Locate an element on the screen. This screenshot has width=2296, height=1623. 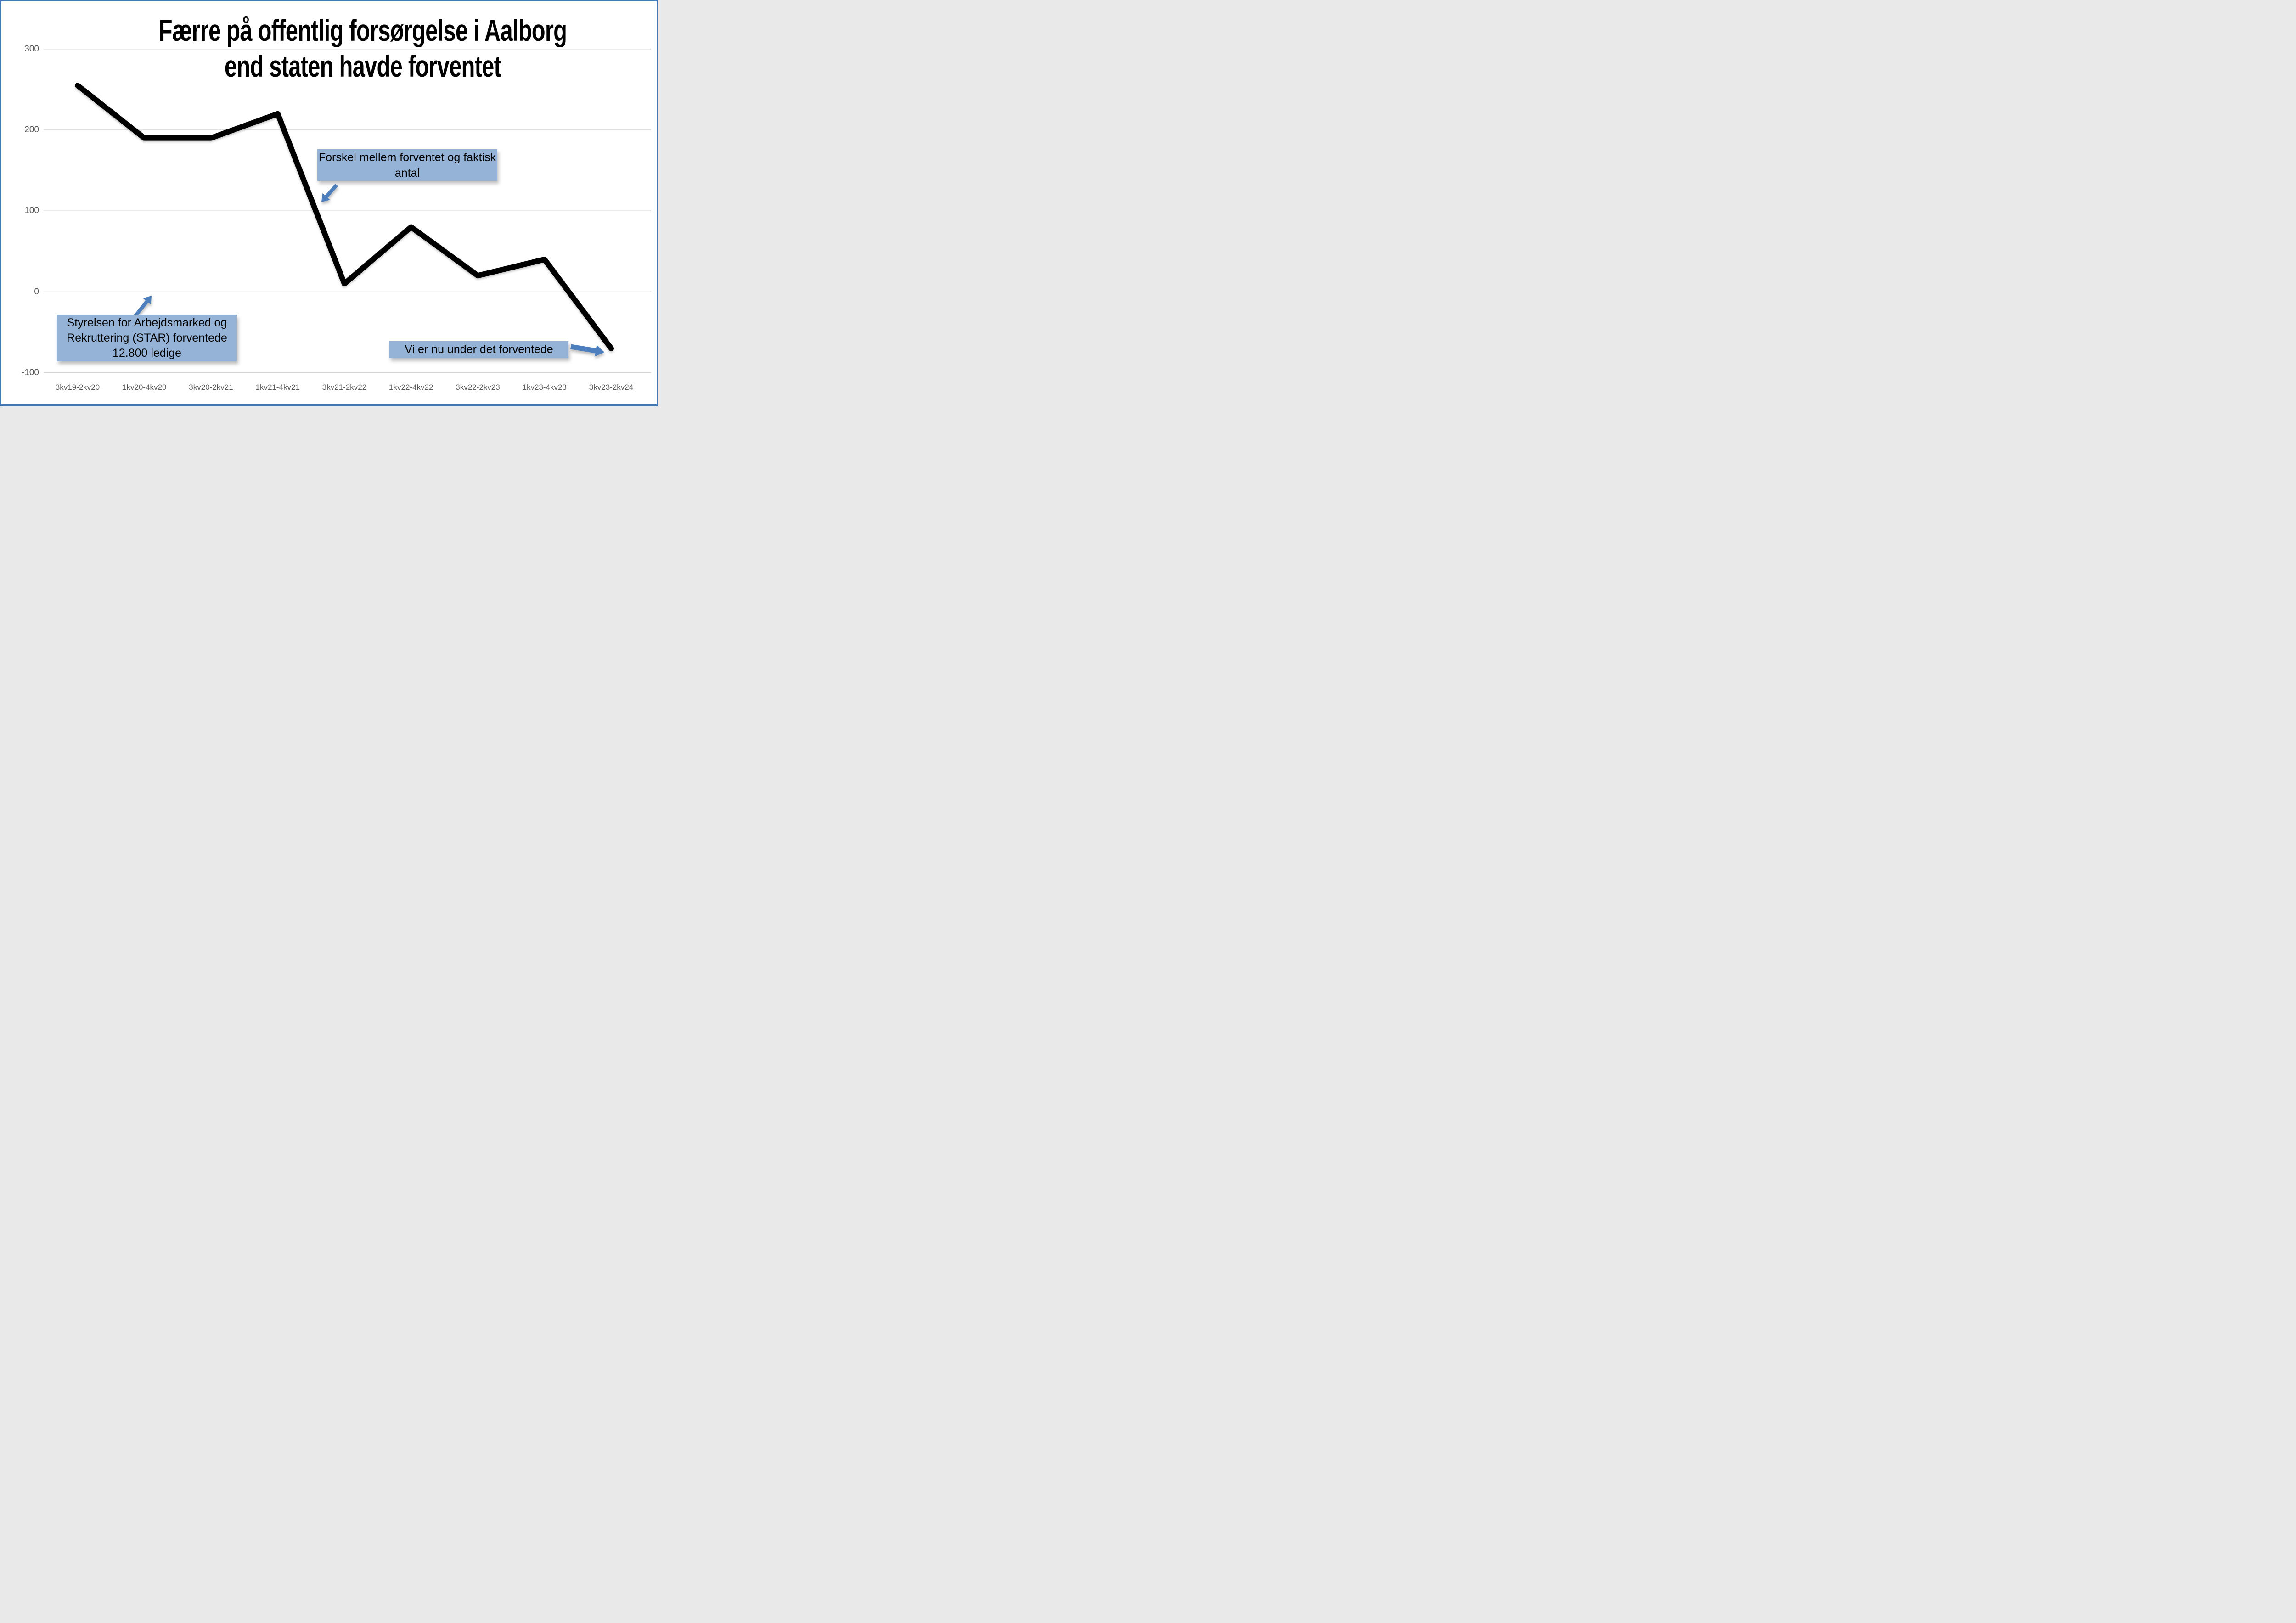
arrow-under is located at coordinates (587, 350).